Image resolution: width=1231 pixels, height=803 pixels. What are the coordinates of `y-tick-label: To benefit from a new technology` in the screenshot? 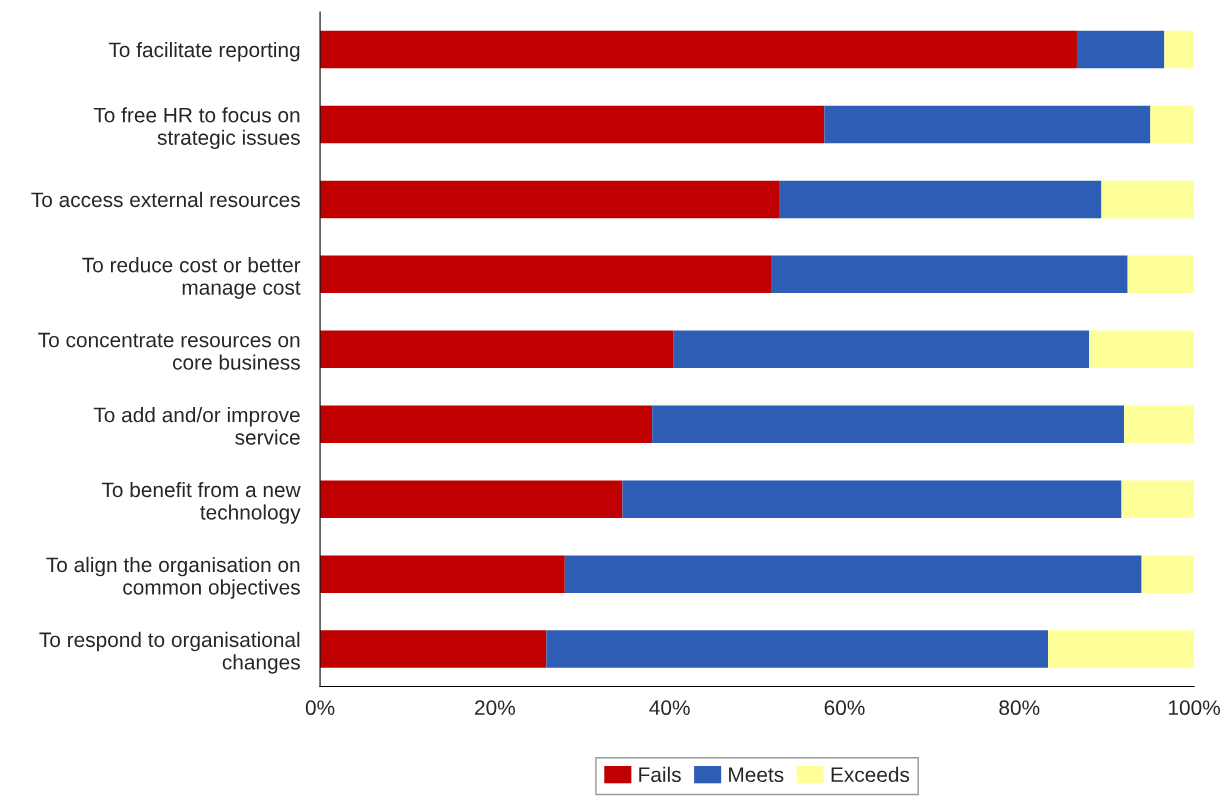 It's located at (201, 502).